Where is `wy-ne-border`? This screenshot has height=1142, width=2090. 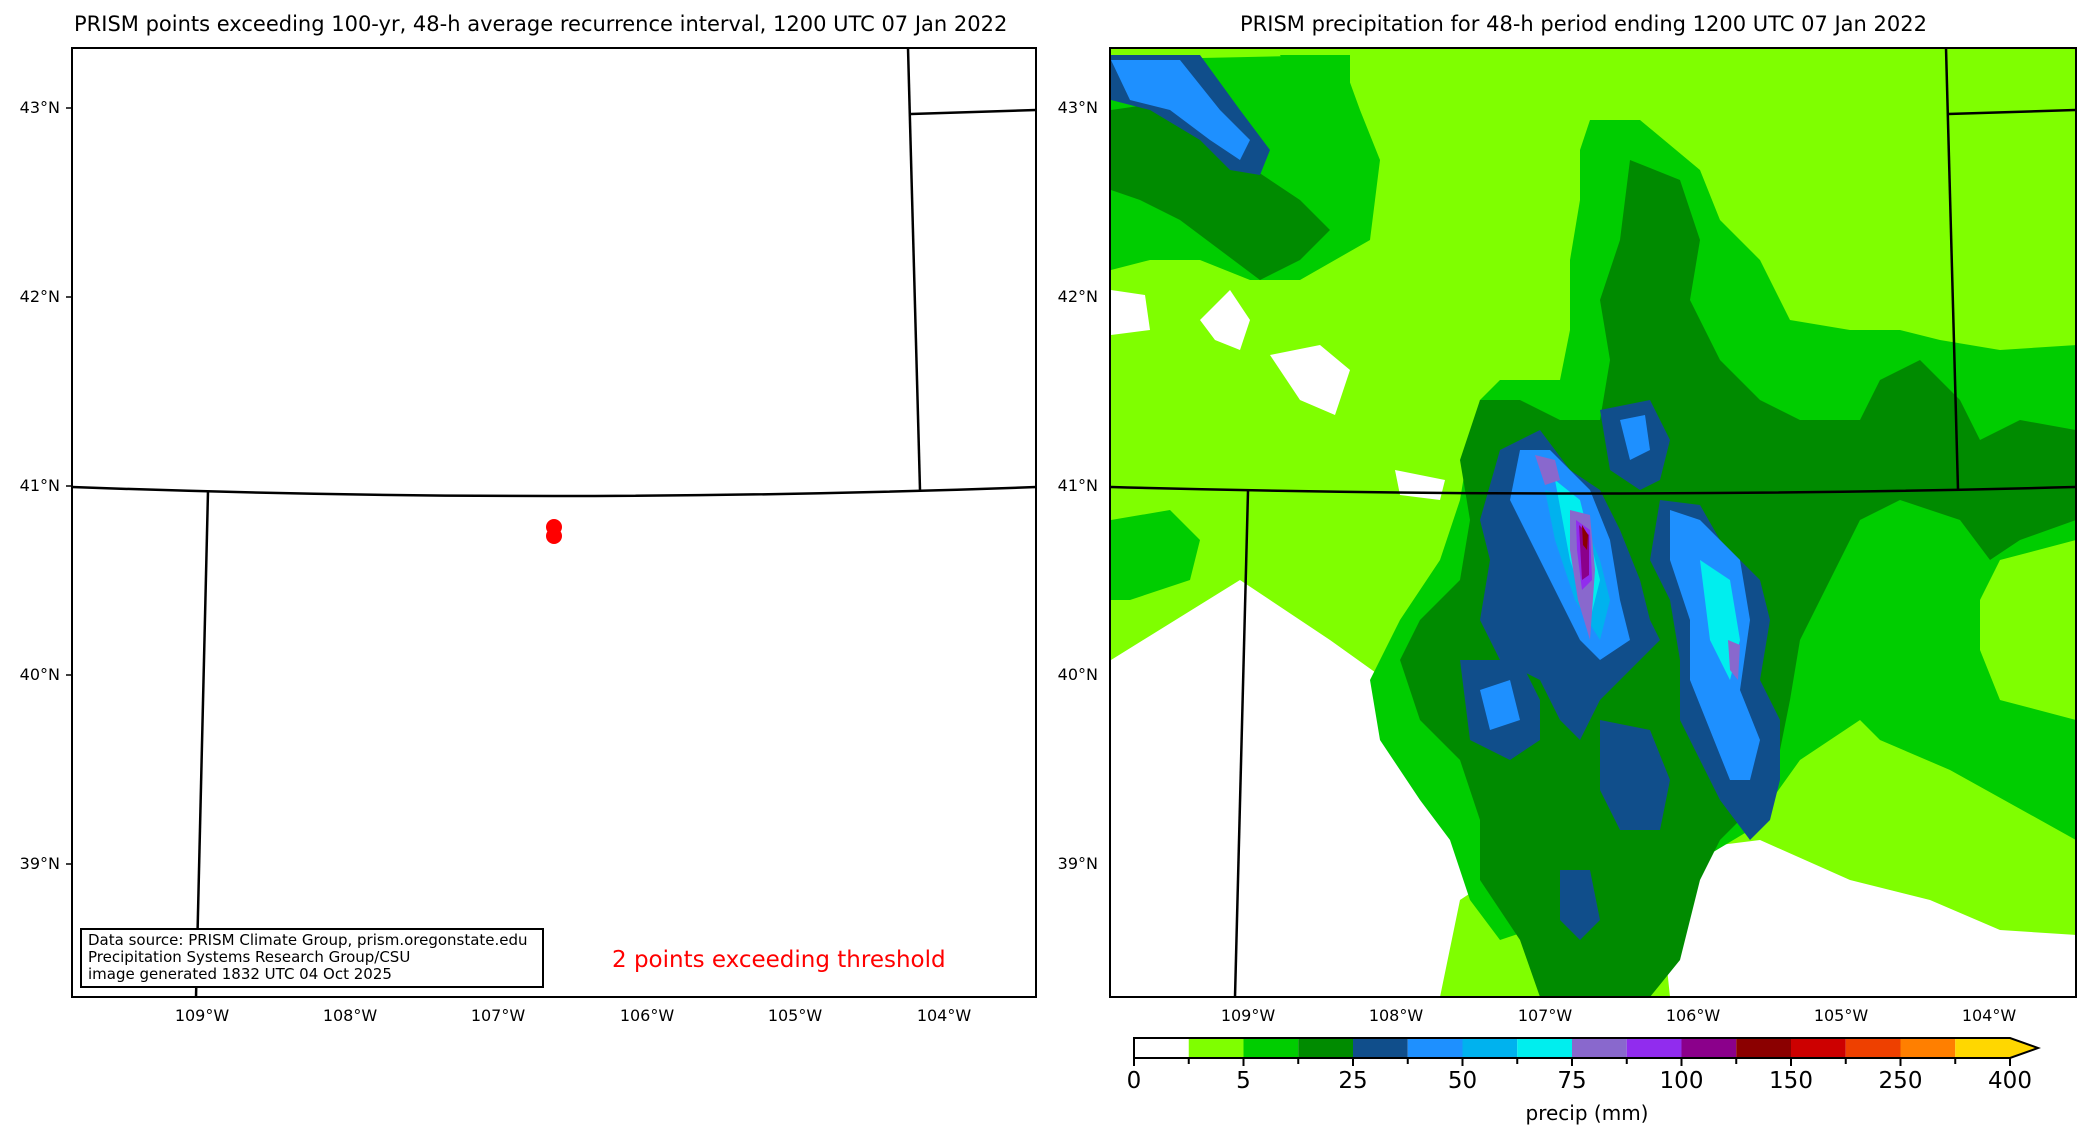 wy-ne-border is located at coordinates (914, 269).